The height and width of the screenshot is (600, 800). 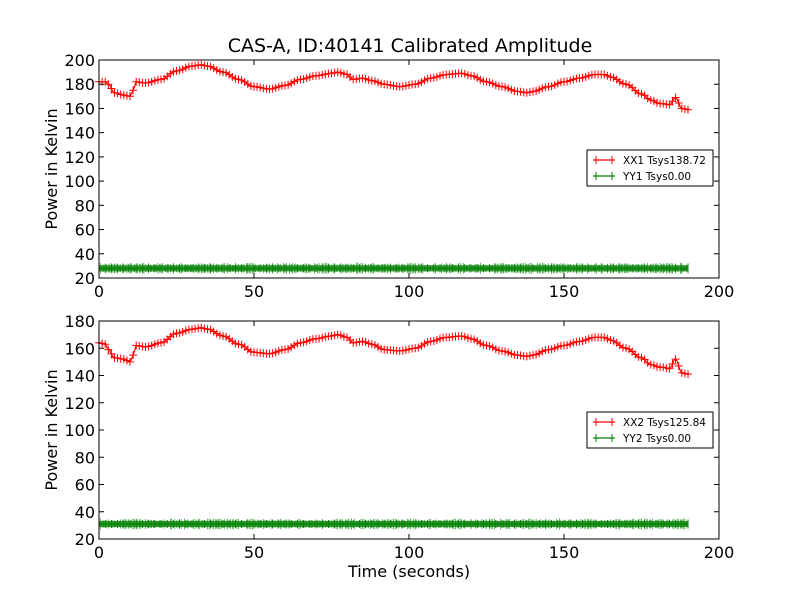 What do you see at coordinates (408, 571) in the screenshot?
I see `x-axis-label: Time (seconds)` at bounding box center [408, 571].